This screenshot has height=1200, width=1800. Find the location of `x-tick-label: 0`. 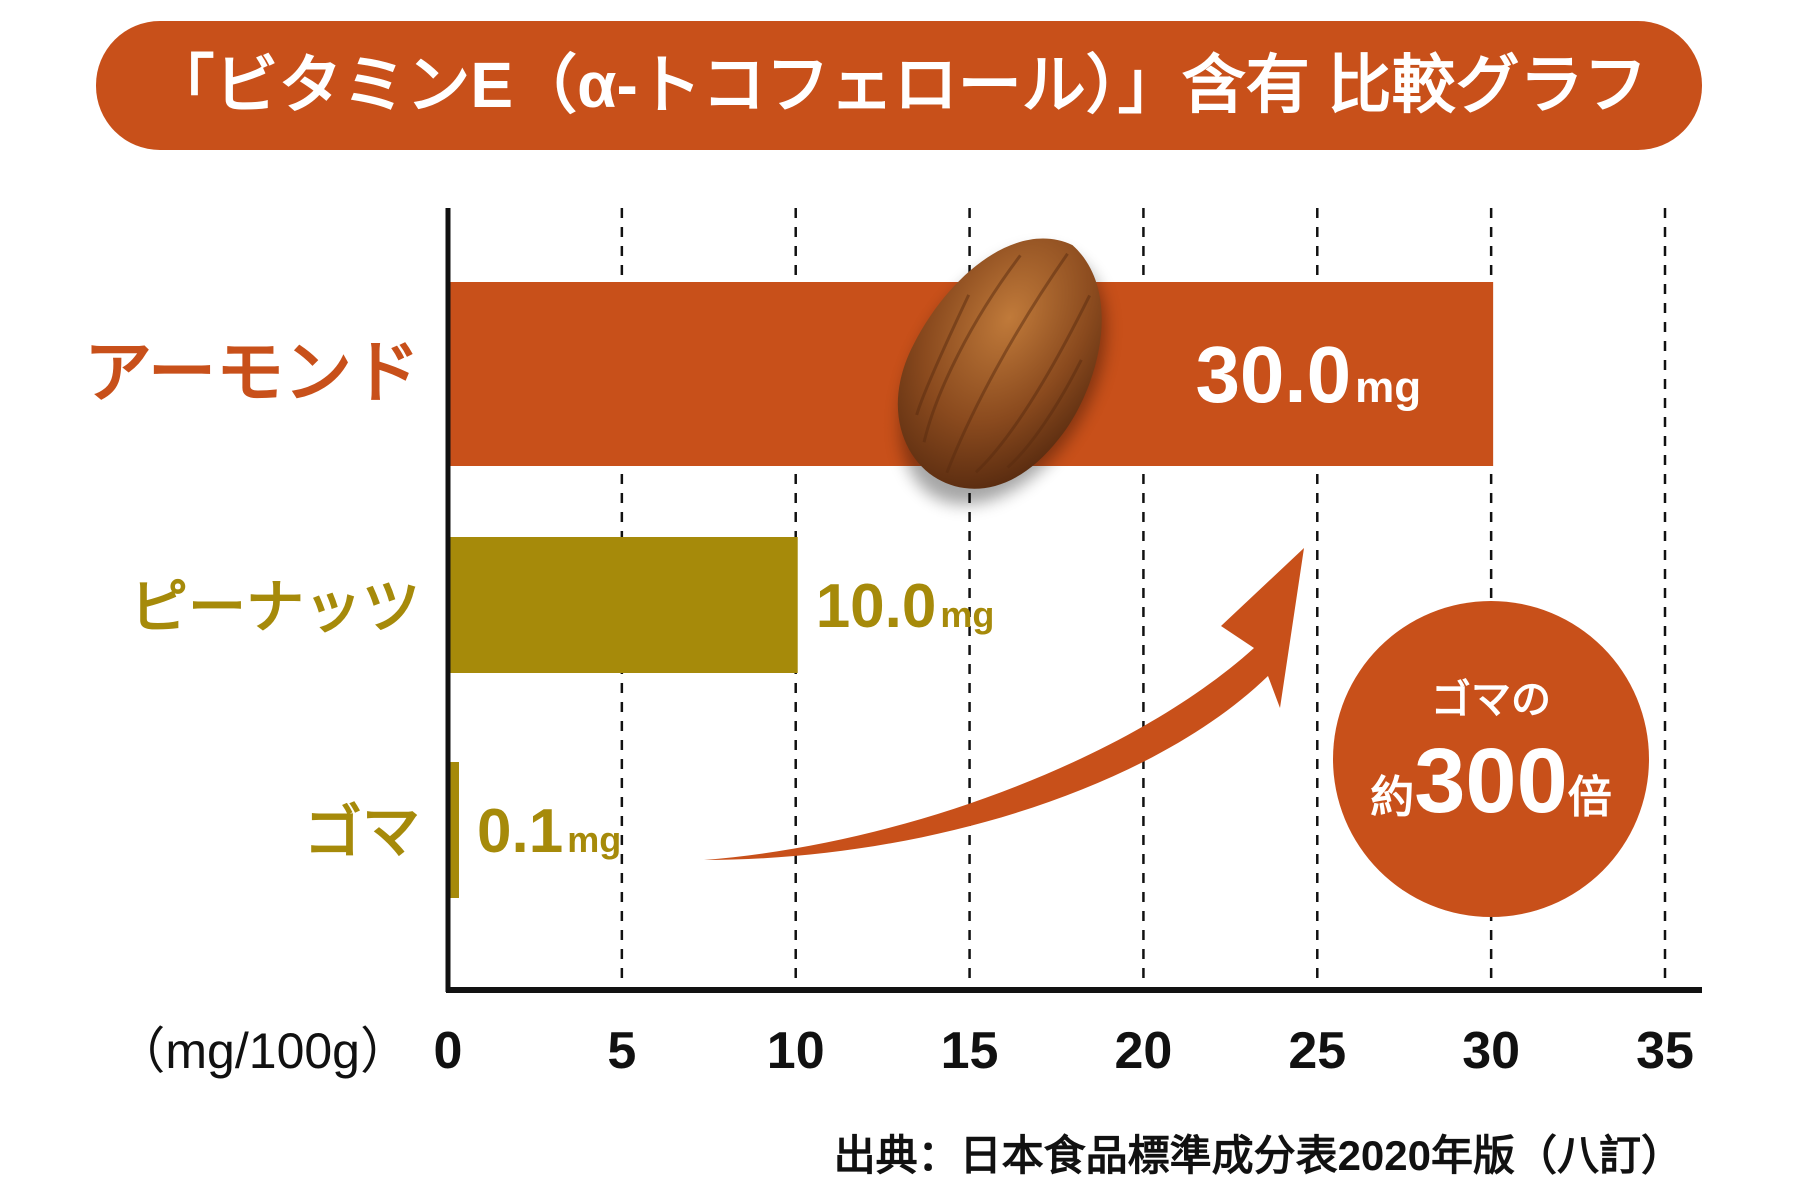

x-tick-label: 0 is located at coordinates (448, 1051).